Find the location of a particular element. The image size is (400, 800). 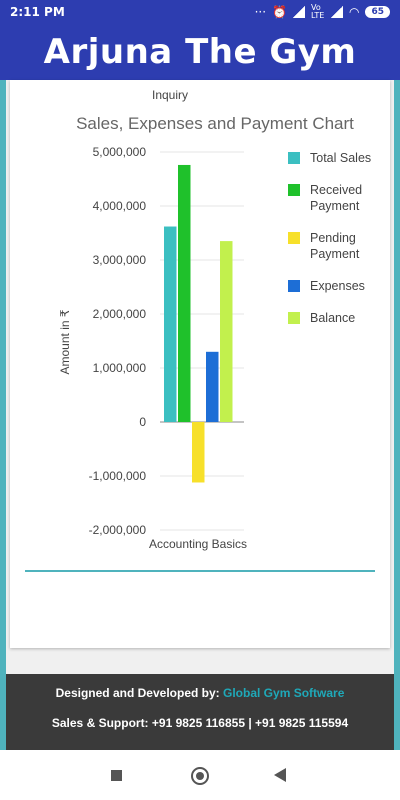

y-tick-label: 3,000,000 is located at coordinates (120, 260).